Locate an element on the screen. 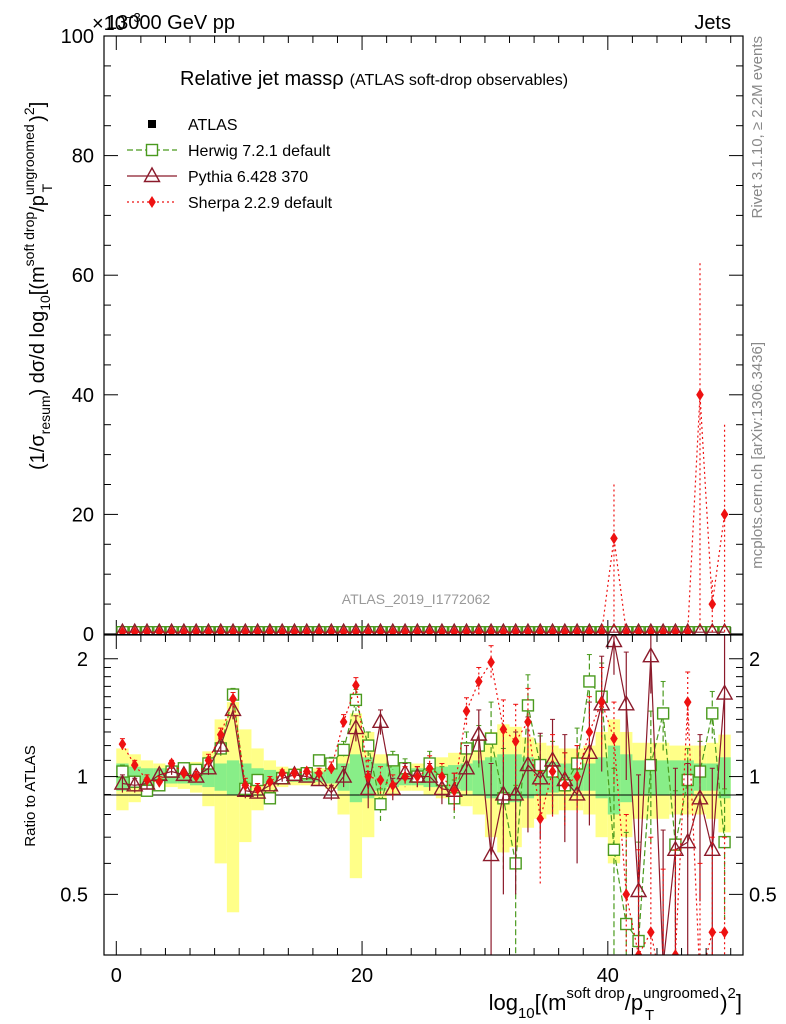 This screenshot has height=1024, width=786. legend-entry-pythia-6-428-370: Pythia 6.428 370 is located at coordinates (217, 176).